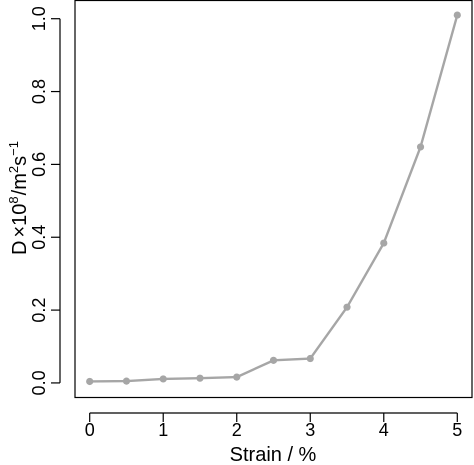  I want to click on y-tick-label: 0.8, so click(39, 91).